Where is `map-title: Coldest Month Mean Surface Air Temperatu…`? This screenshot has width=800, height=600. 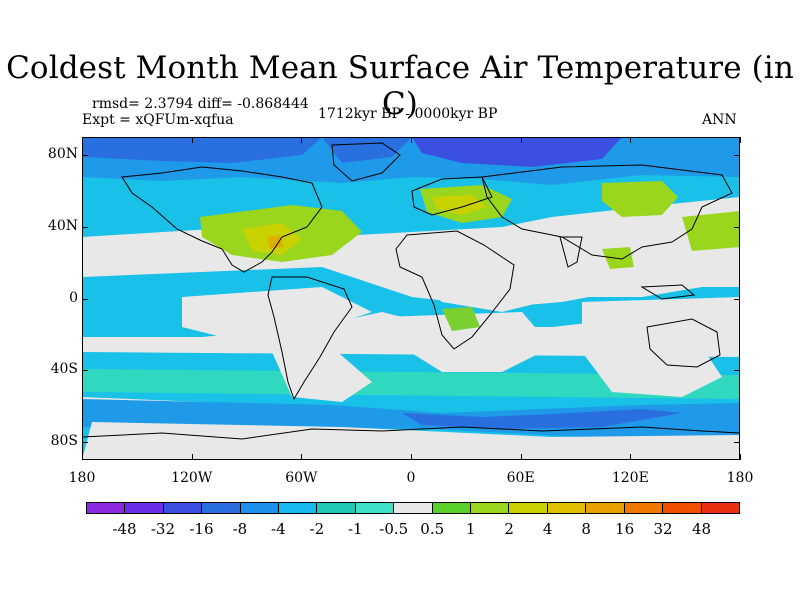
map-title: Coldest Month Mean Surface Air Temperatu… is located at coordinates (400, 86).